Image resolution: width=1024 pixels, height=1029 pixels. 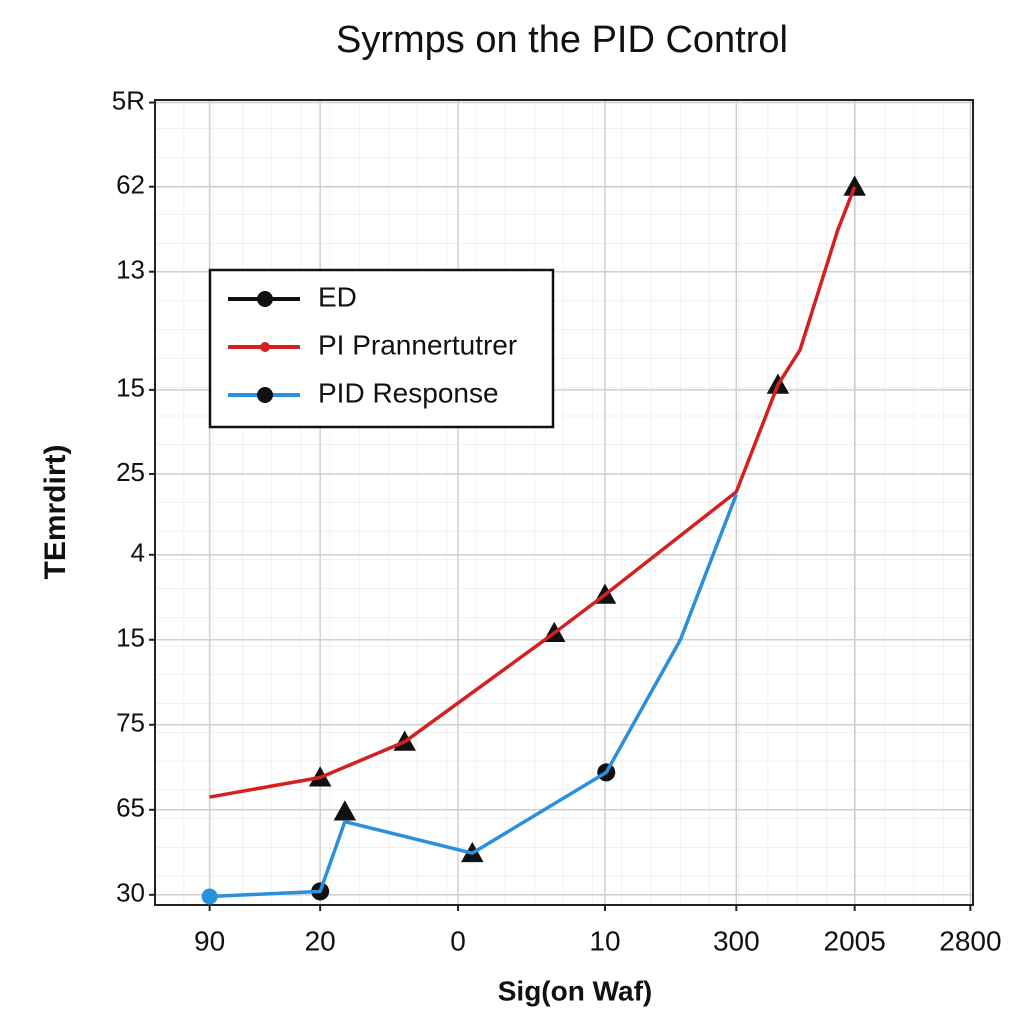 What do you see at coordinates (562, 40) in the screenshot?
I see `chart-title: Syrmps on the PID Control` at bounding box center [562, 40].